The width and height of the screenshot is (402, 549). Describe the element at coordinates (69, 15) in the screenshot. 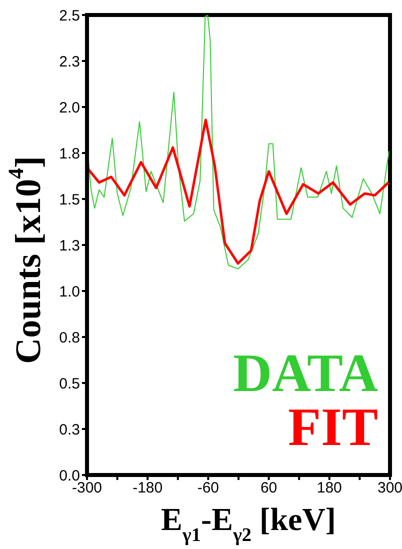

I see `y-tick-label: 2.5` at that location.